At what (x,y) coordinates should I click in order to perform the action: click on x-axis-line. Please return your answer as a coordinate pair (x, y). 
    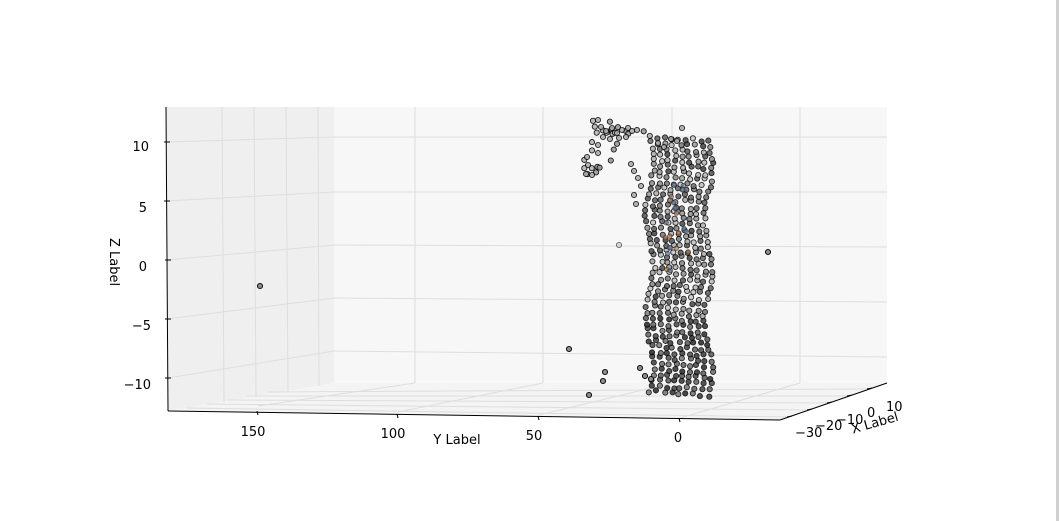
    Looking at the image, I should click on (833, 401).